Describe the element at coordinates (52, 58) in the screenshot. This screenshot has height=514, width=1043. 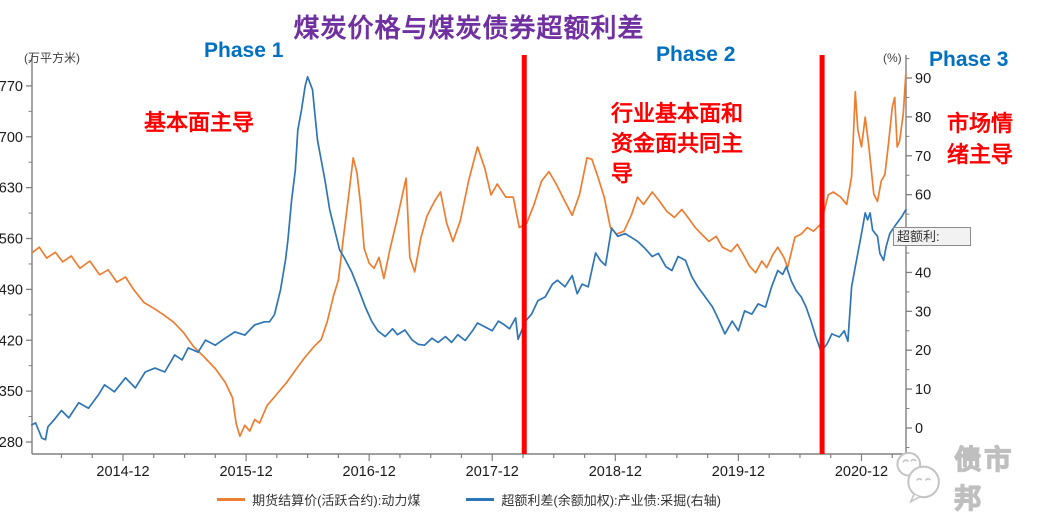
I see `left-axis-unit-label: (万平方米)` at that location.